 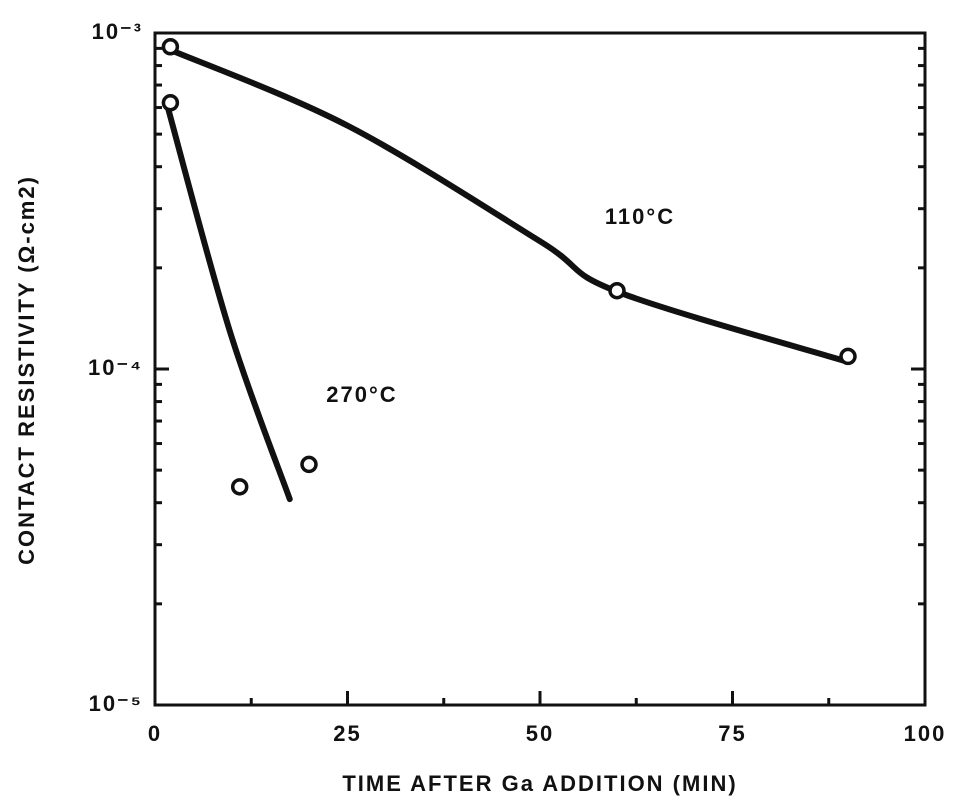 What do you see at coordinates (540, 733) in the screenshot?
I see `x-tick-label: 50` at bounding box center [540, 733].